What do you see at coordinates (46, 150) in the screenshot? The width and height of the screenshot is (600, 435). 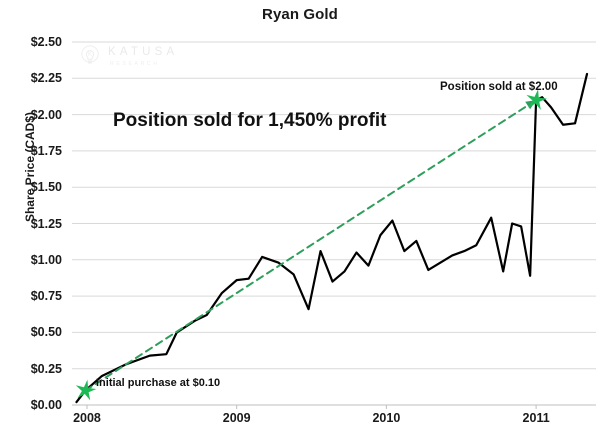 I see `y-axis-tick-label: $1.75` at bounding box center [46, 150].